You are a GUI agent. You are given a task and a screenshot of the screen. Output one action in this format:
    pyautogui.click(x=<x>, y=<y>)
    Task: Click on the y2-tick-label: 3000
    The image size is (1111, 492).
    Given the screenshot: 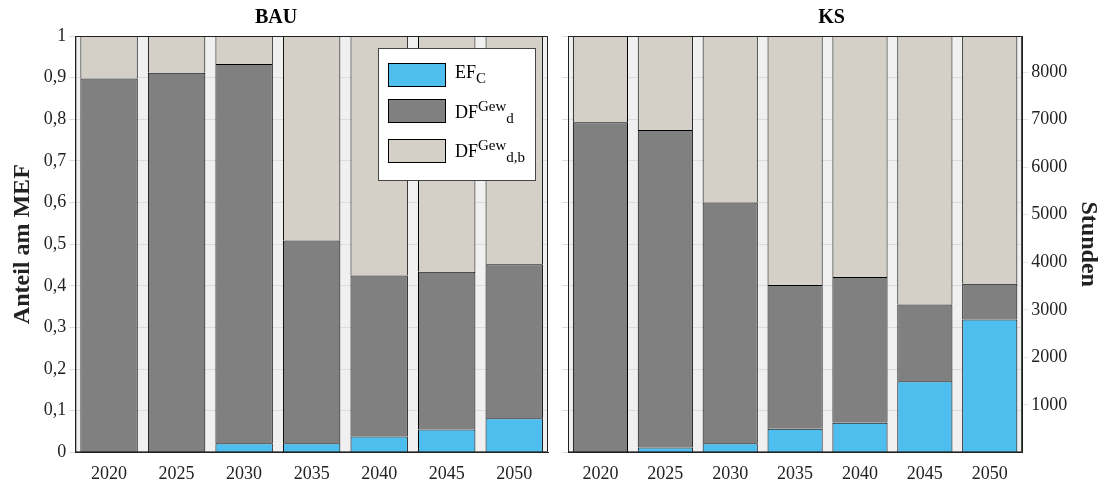 What is the action you would take?
    pyautogui.click(x=1049, y=308)
    